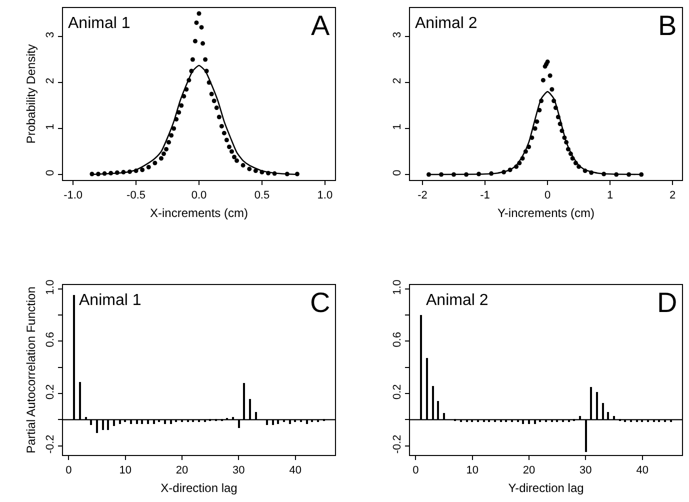 The height and width of the screenshot is (502, 689). What do you see at coordinates (423, 195) in the screenshot?
I see `x-tick-label: -2` at bounding box center [423, 195].